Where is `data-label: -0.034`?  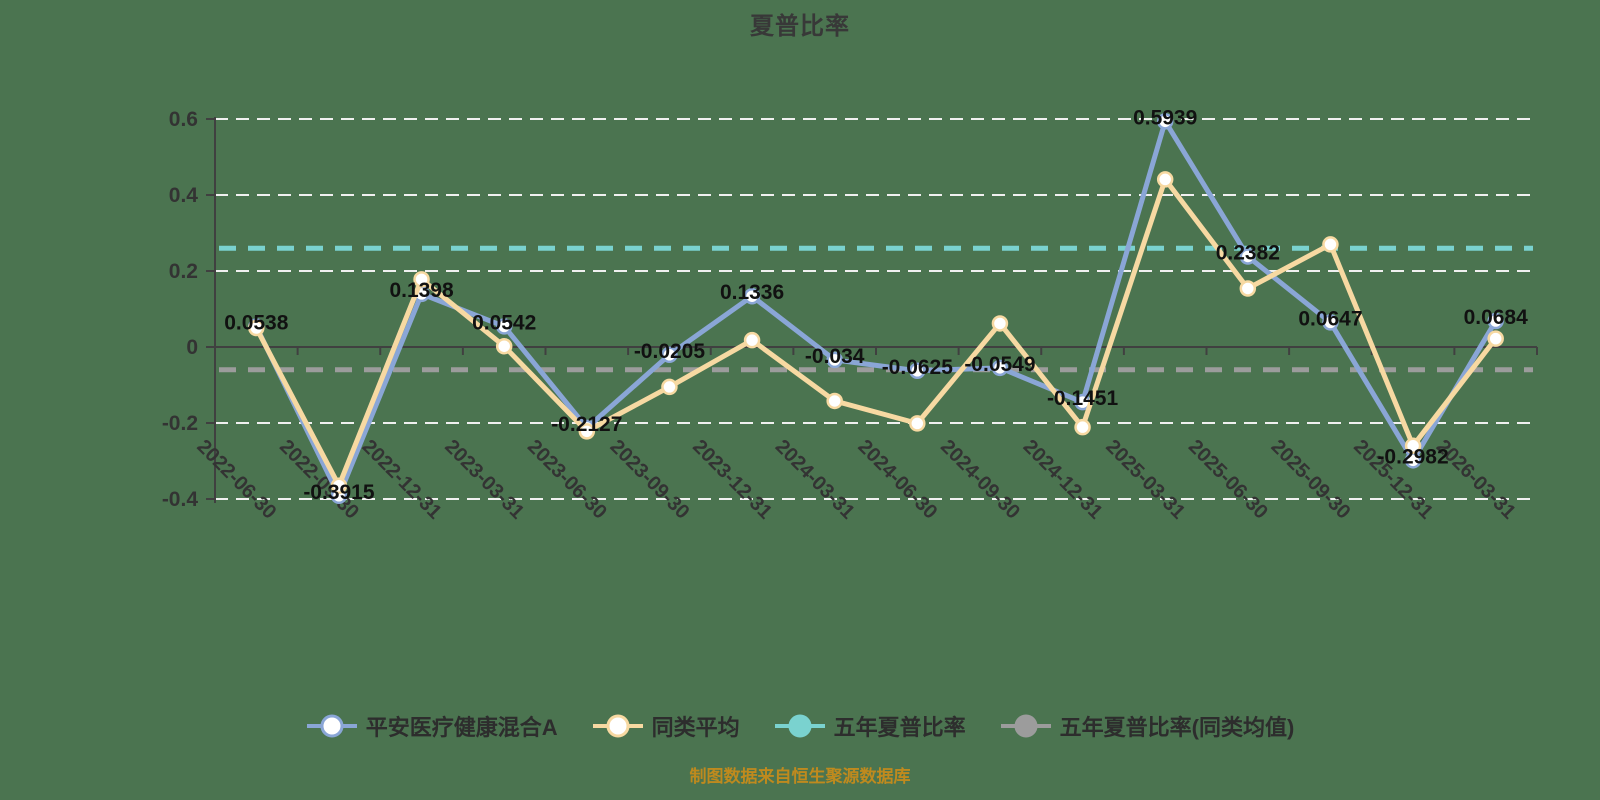 data-label: -0.034 is located at coordinates (835, 356).